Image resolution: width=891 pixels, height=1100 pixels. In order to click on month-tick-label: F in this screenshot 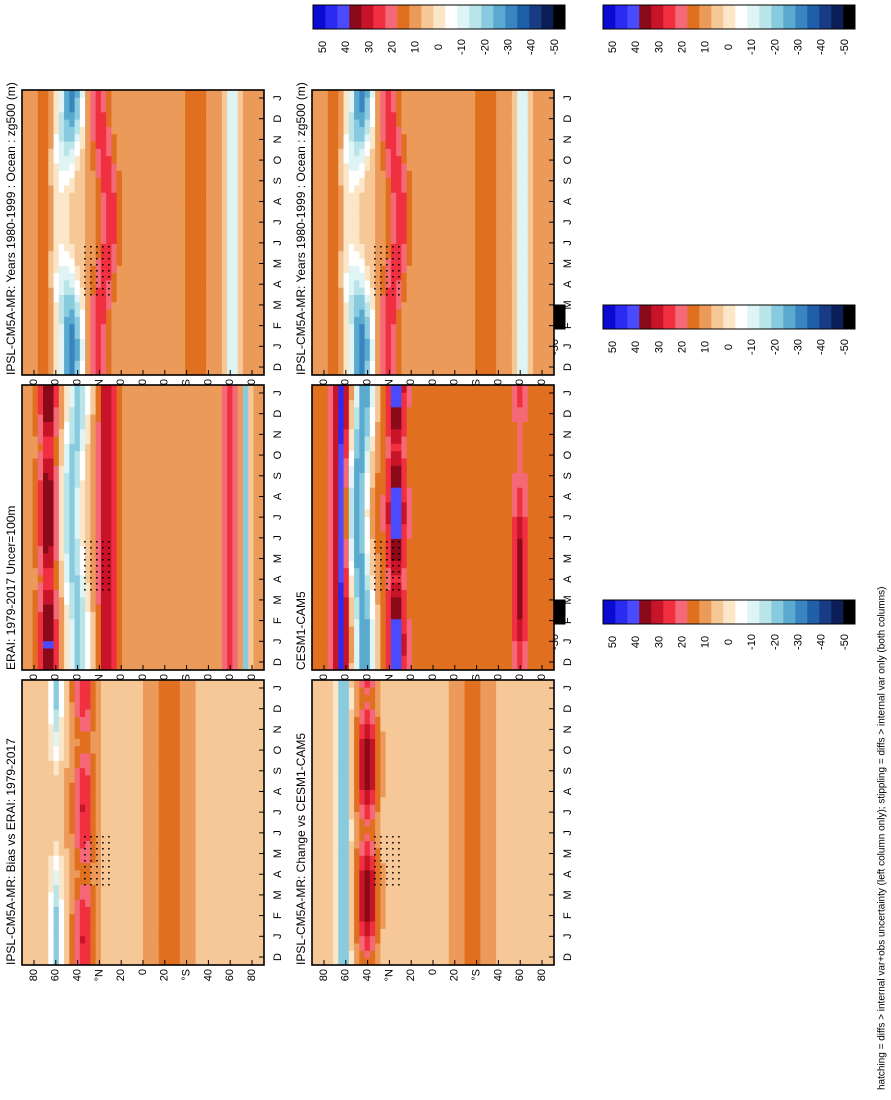, I will do `click(278, 325)`.